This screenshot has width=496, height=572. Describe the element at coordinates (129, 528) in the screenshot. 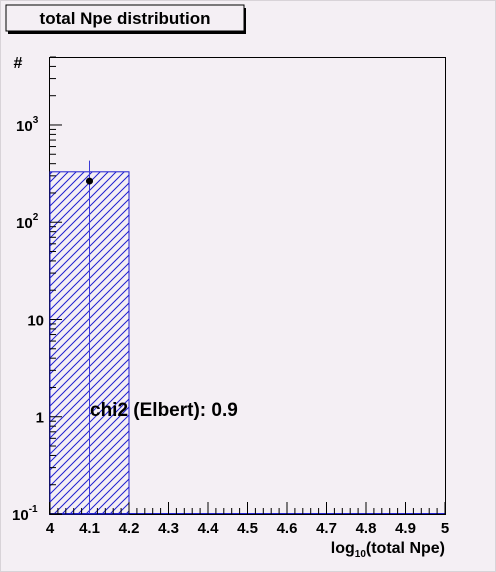

I see `x-tick-label: 4.2` at that location.